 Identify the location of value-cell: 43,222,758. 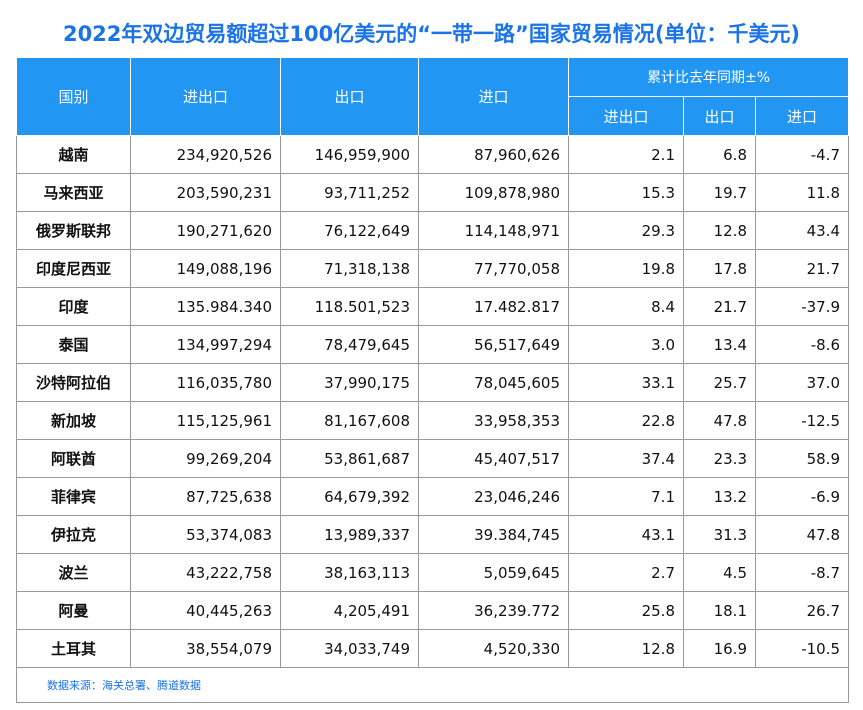
(205, 572).